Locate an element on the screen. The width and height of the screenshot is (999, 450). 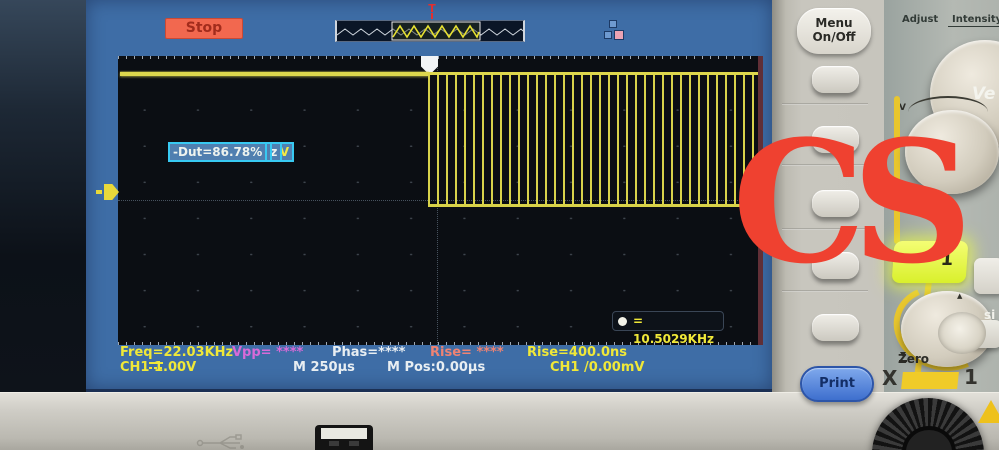
acquisition-preview-bar is located at coordinates (430, 31).